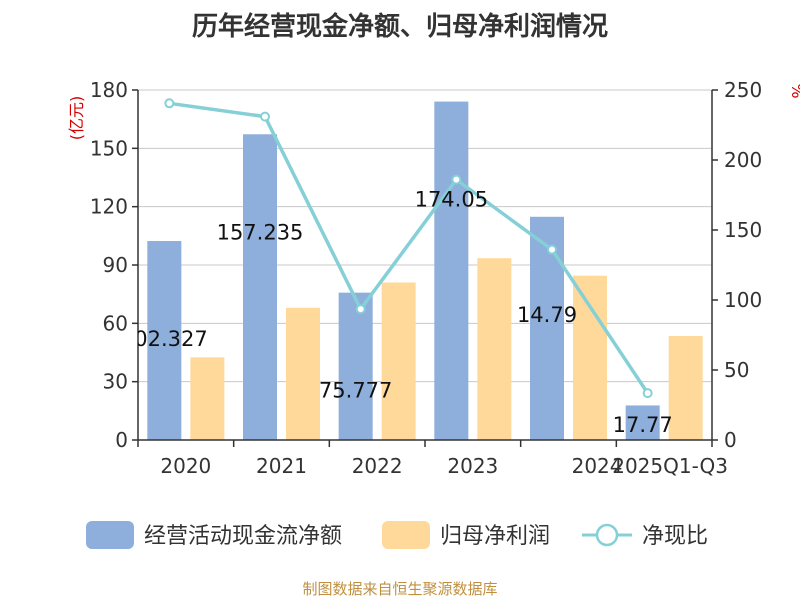 The height and width of the screenshot is (600, 800). Describe the element at coordinates (281, 466) in the screenshot. I see `x-axis-tick-label: 2021` at that location.